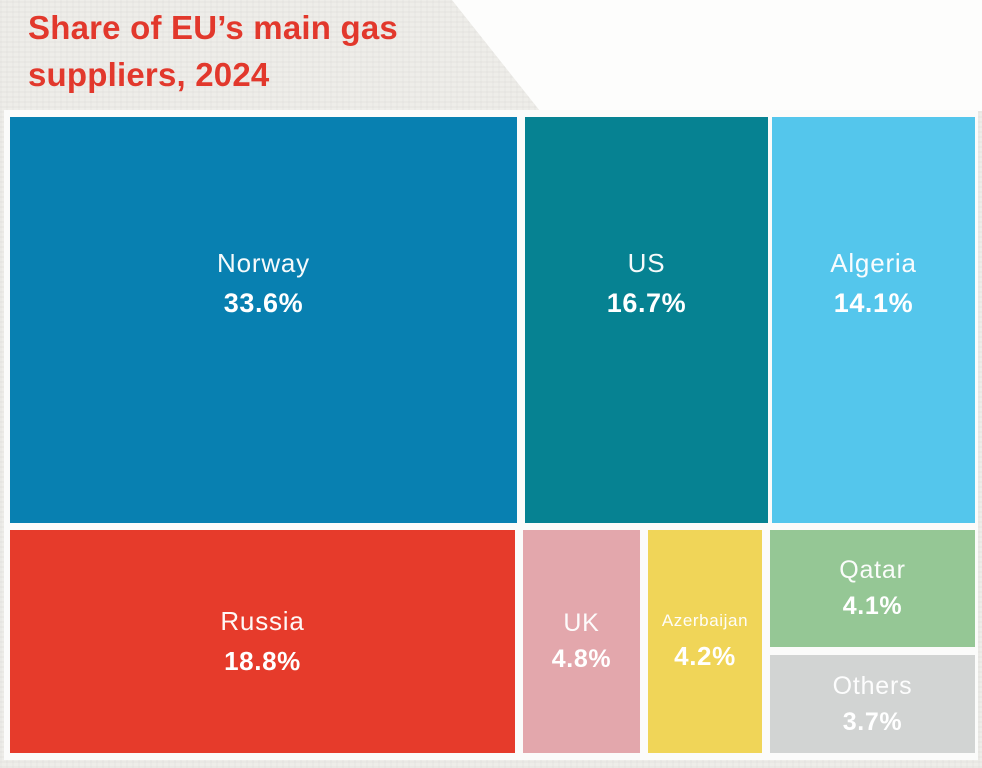  I want to click on cell-text: US 16.7%, so click(647, 283).